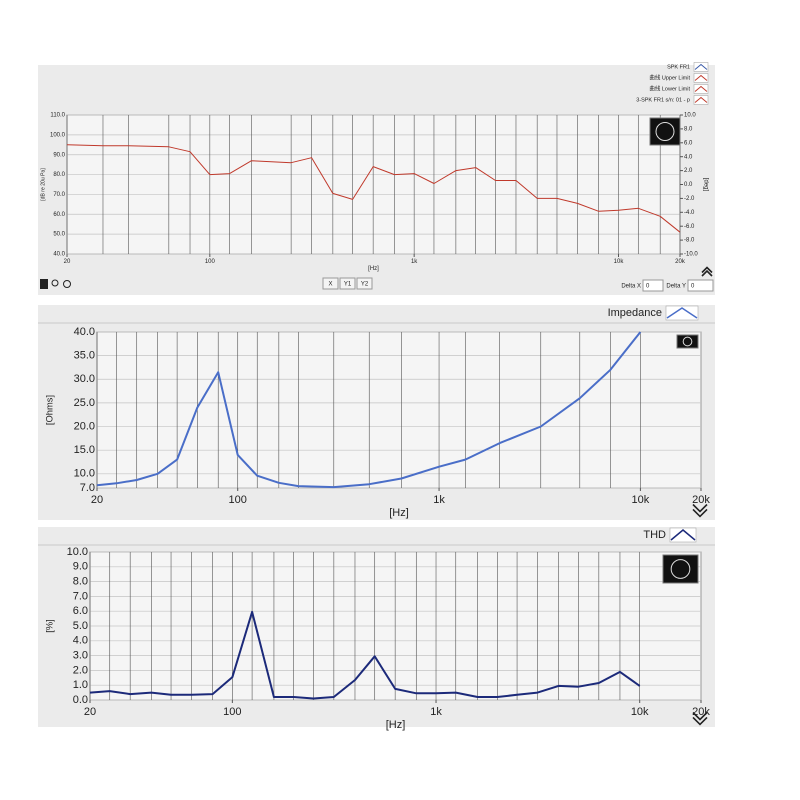 The image size is (800, 800). Describe the element at coordinates (705, 185) in the screenshot. I see `y2-axis-label: [deg]` at that location.